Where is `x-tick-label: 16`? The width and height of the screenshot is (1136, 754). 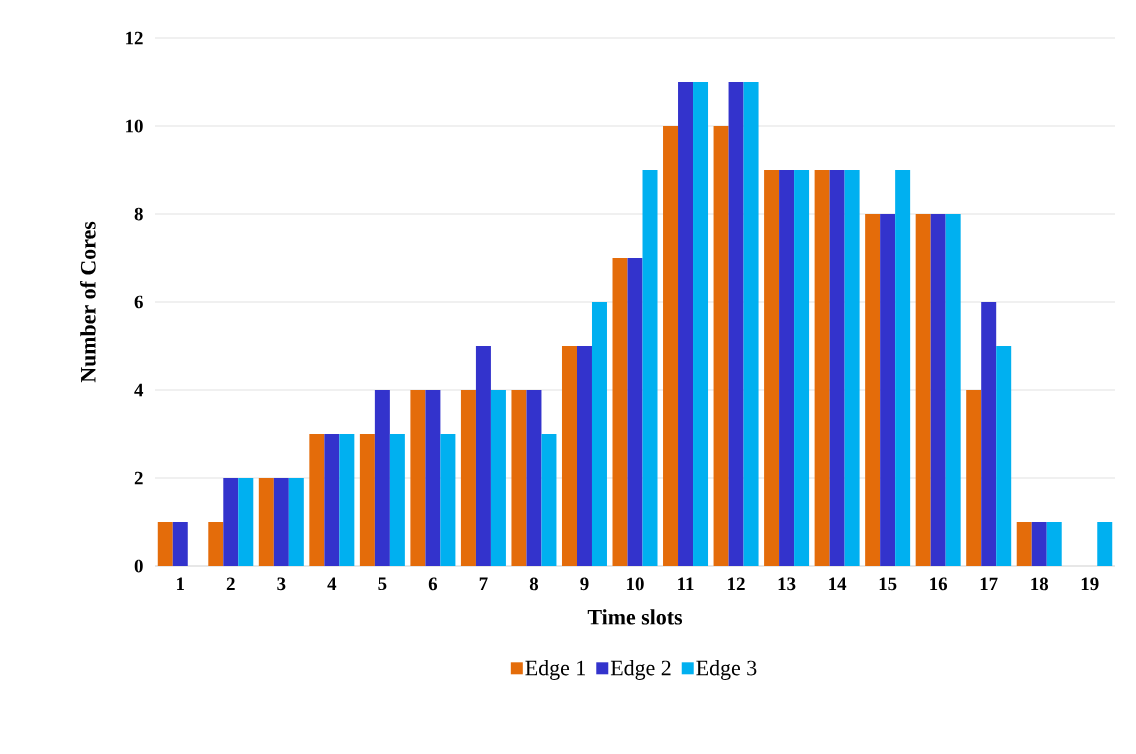 x-tick-label: 16 is located at coordinates (939, 584).